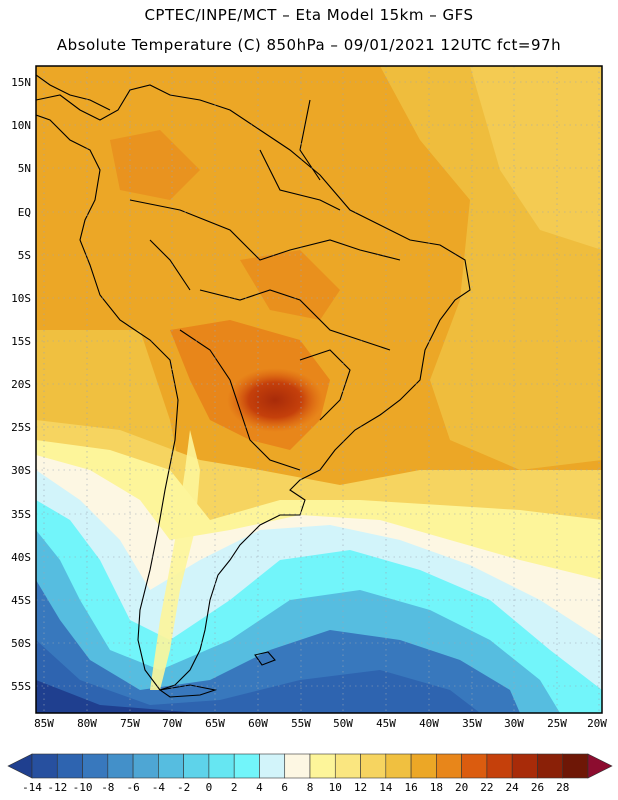 This screenshot has height=800, width=618. I want to click on lat-label: 15N, so click(21, 82).